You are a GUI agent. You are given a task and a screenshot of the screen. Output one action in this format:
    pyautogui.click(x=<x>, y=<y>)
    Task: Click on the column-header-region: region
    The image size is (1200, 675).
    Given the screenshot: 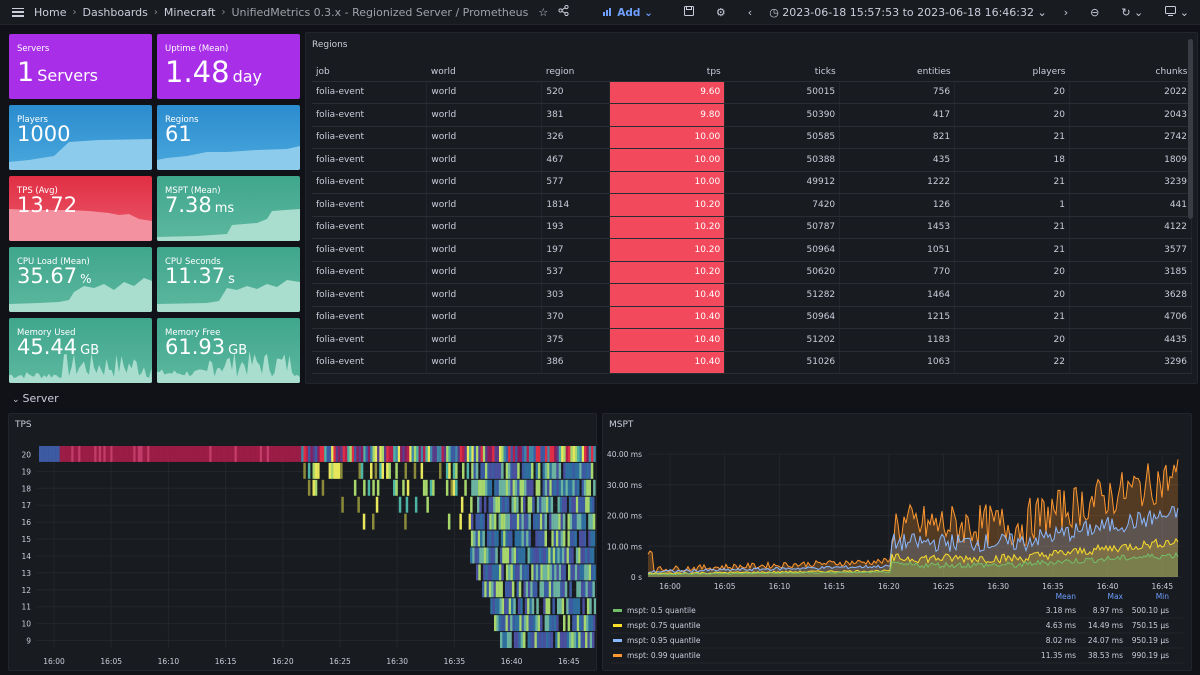 What is the action you would take?
    pyautogui.click(x=575, y=72)
    